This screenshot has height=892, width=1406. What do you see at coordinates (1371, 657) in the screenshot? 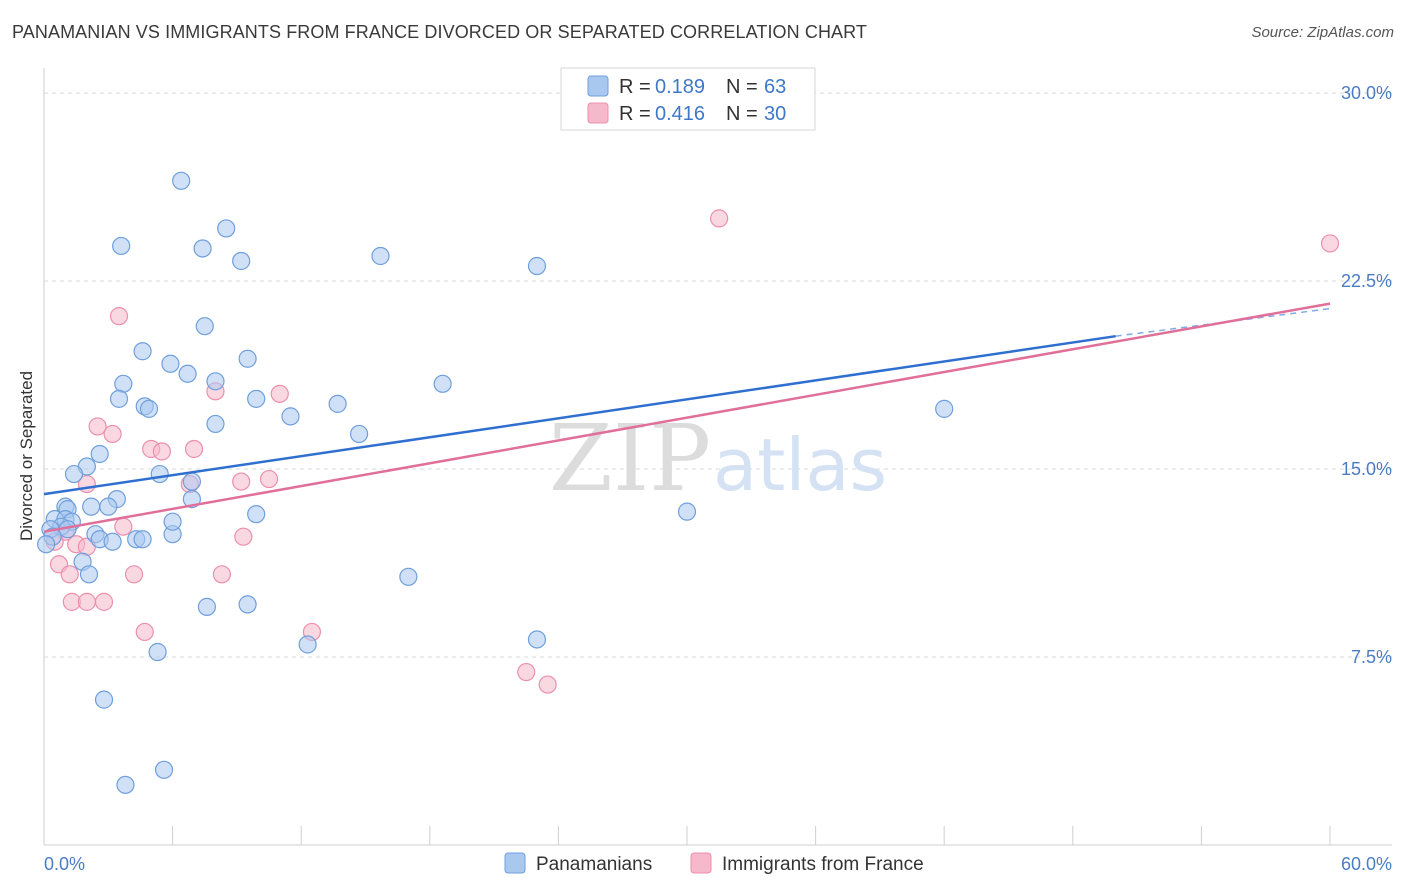
I see `y-tick-label: 7.5%` at bounding box center [1371, 657].